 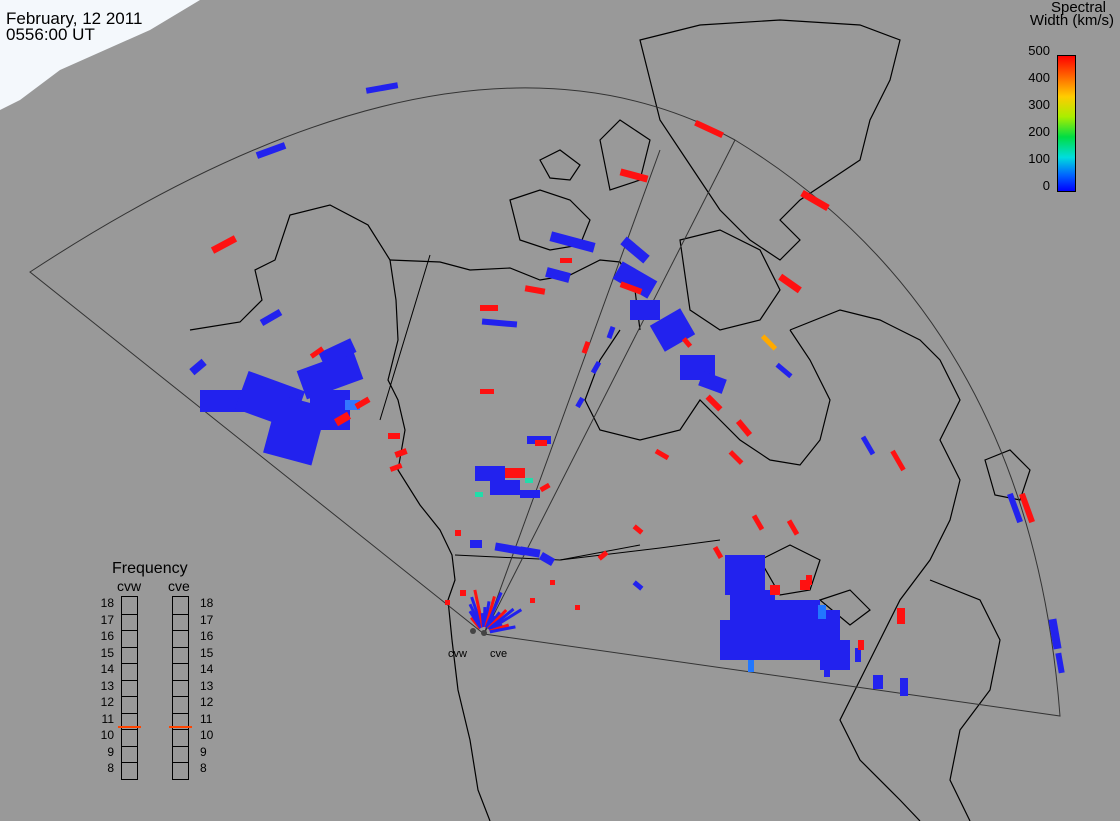 What do you see at coordinates (1039, 50) in the screenshot?
I see `colorbar-tick-500: 500` at bounding box center [1039, 50].